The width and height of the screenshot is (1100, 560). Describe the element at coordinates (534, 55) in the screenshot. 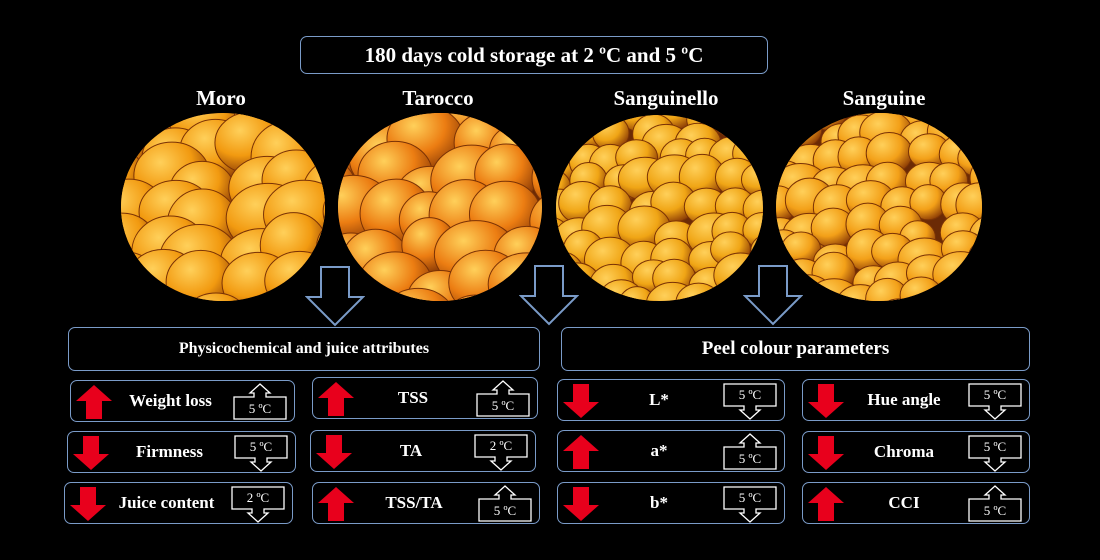

I see `diagram-title: 180 days cold storage at 2 ºC and 5 ºC` at that location.